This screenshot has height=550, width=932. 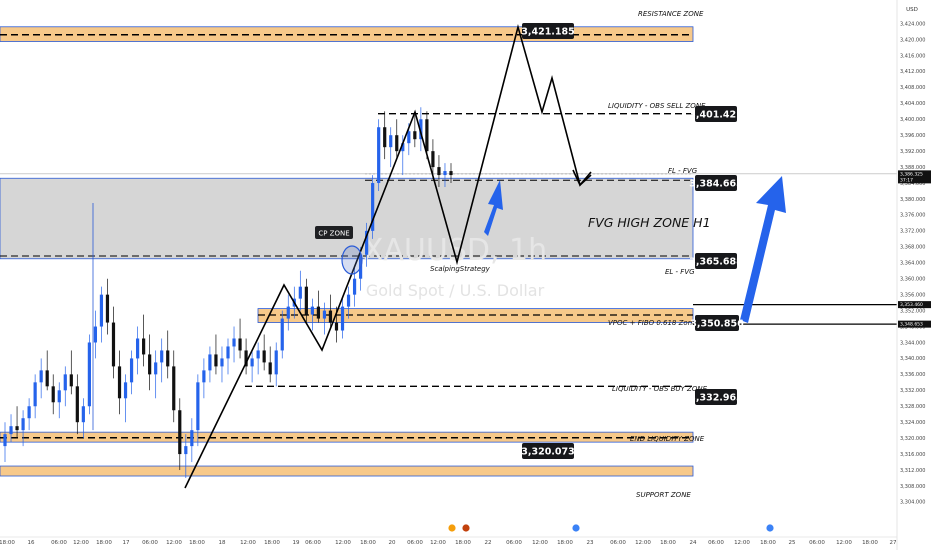 I want to click on price-tag-0: 3,421.185, so click(x=548, y=32).